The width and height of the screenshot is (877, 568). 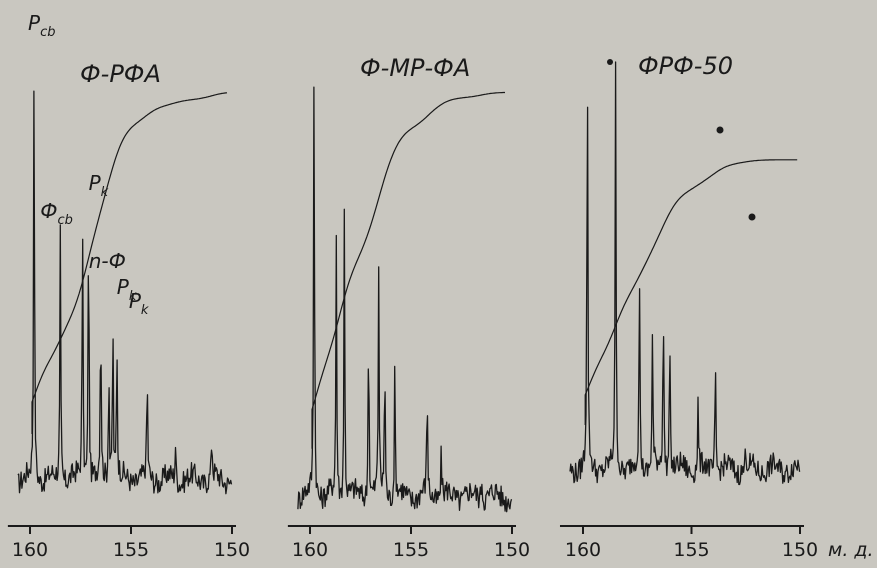 What do you see at coordinates (120, 74) in the screenshot?
I see `panel-title: Ф-РФА` at bounding box center [120, 74].